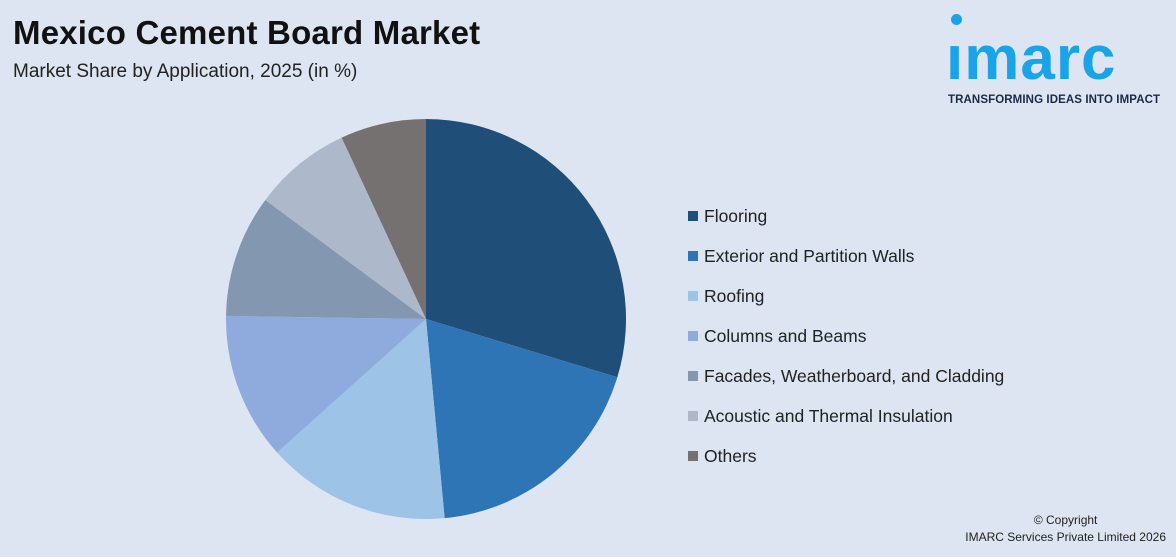  I want to click on legend-label: Flooring, so click(736, 215).